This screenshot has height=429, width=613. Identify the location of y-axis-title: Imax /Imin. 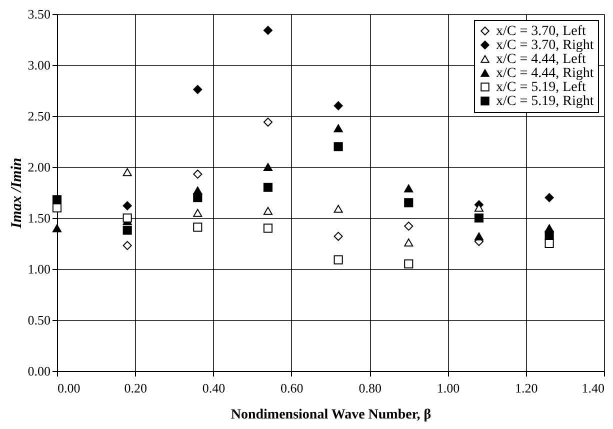
(16, 194).